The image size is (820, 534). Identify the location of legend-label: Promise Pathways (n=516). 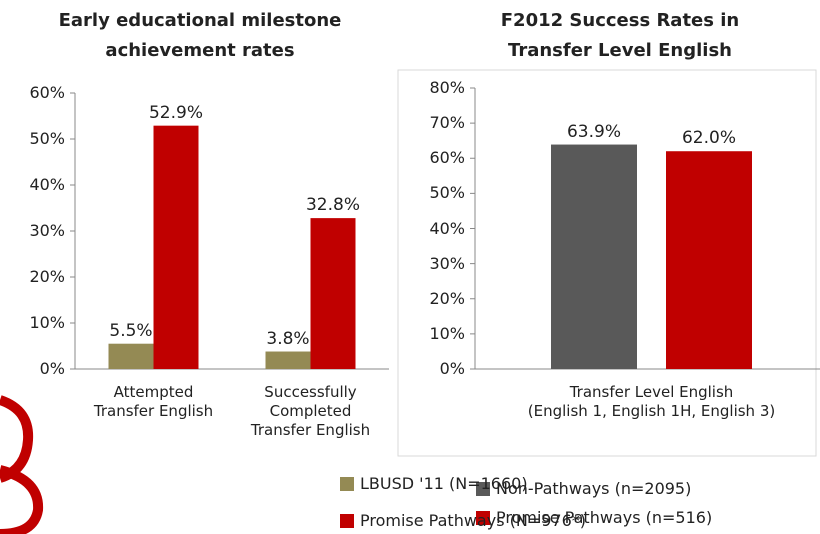
(604, 517).